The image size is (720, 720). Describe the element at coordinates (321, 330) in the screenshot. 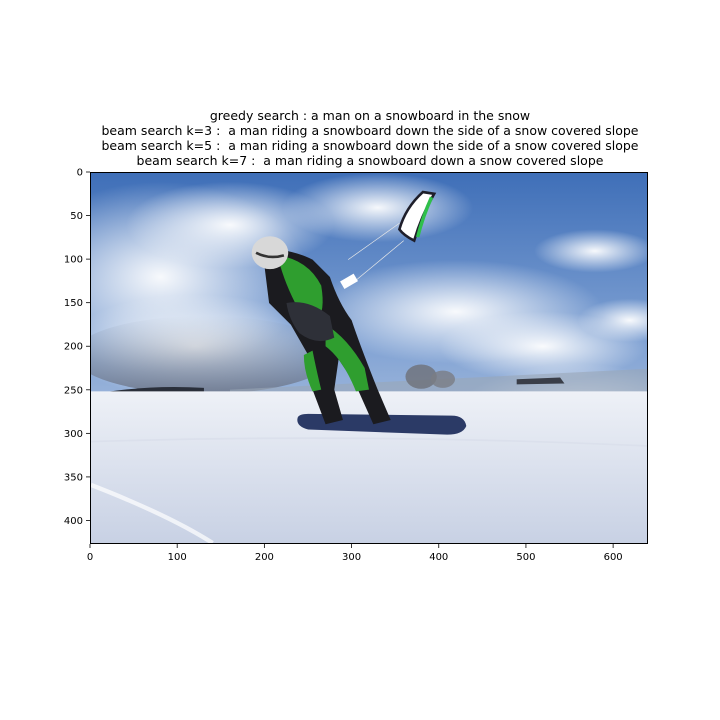

I see `rider` at that location.